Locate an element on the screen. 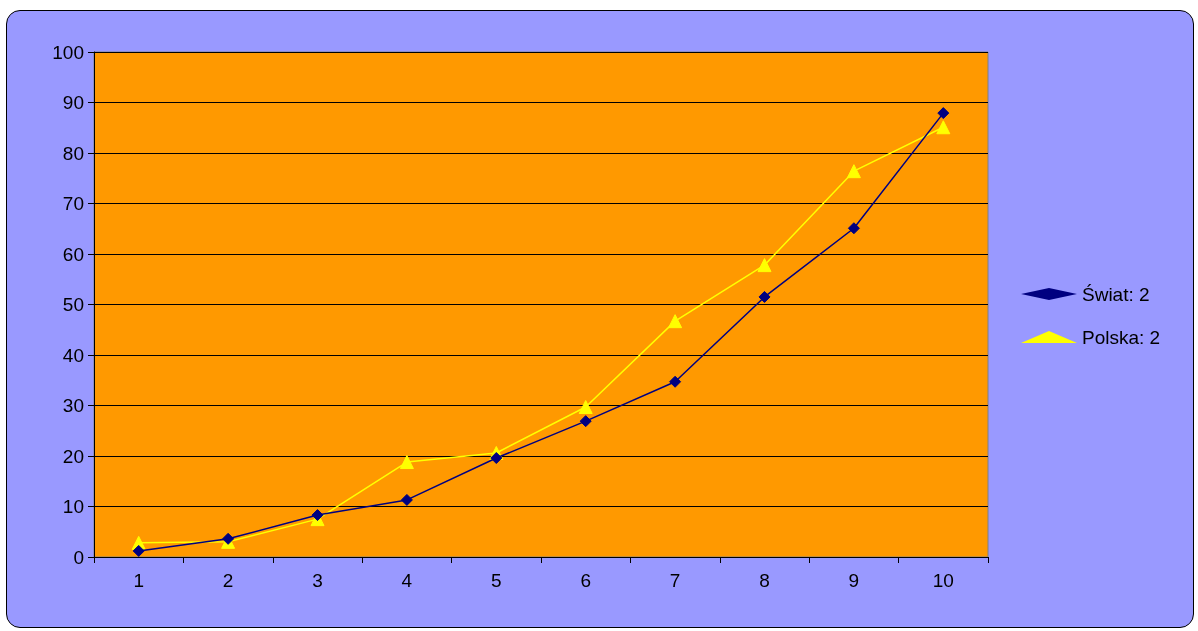  y-tick-label: 100 is located at coordinates (68, 52).